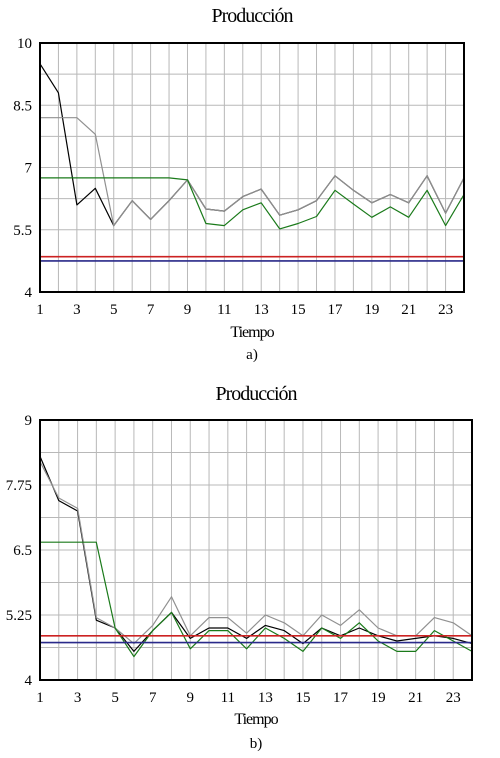 Image resolution: width=500 pixels, height=758 pixels. What do you see at coordinates (22, 231) in the screenshot?
I see `y-tick-label: 5.5` at bounding box center [22, 231].